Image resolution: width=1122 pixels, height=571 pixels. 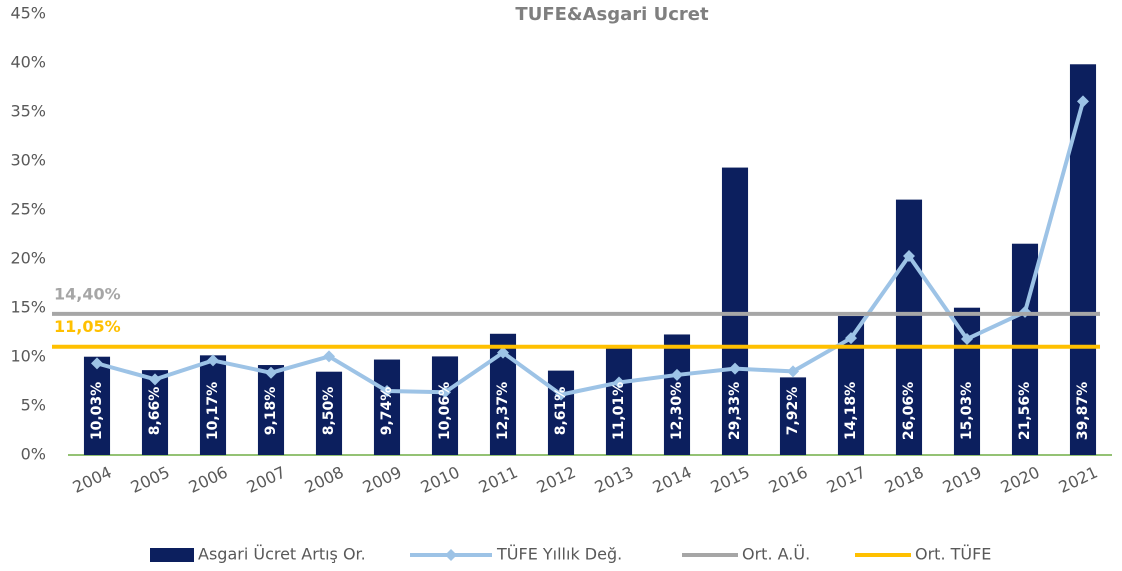 What do you see at coordinates (559, 554) in the screenshot?
I see `legend-label: TÜFE Yıllık Değ.` at bounding box center [559, 554].